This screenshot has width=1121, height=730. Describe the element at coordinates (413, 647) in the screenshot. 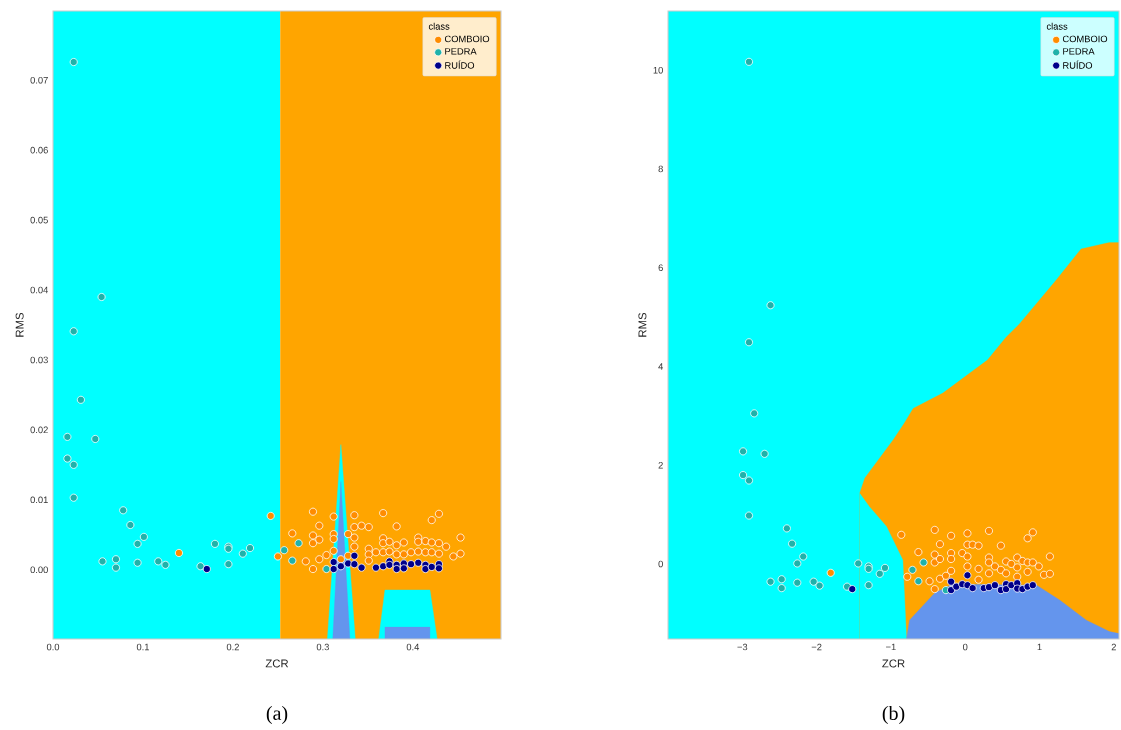

I see `x-tick-label: 0.4` at that location.